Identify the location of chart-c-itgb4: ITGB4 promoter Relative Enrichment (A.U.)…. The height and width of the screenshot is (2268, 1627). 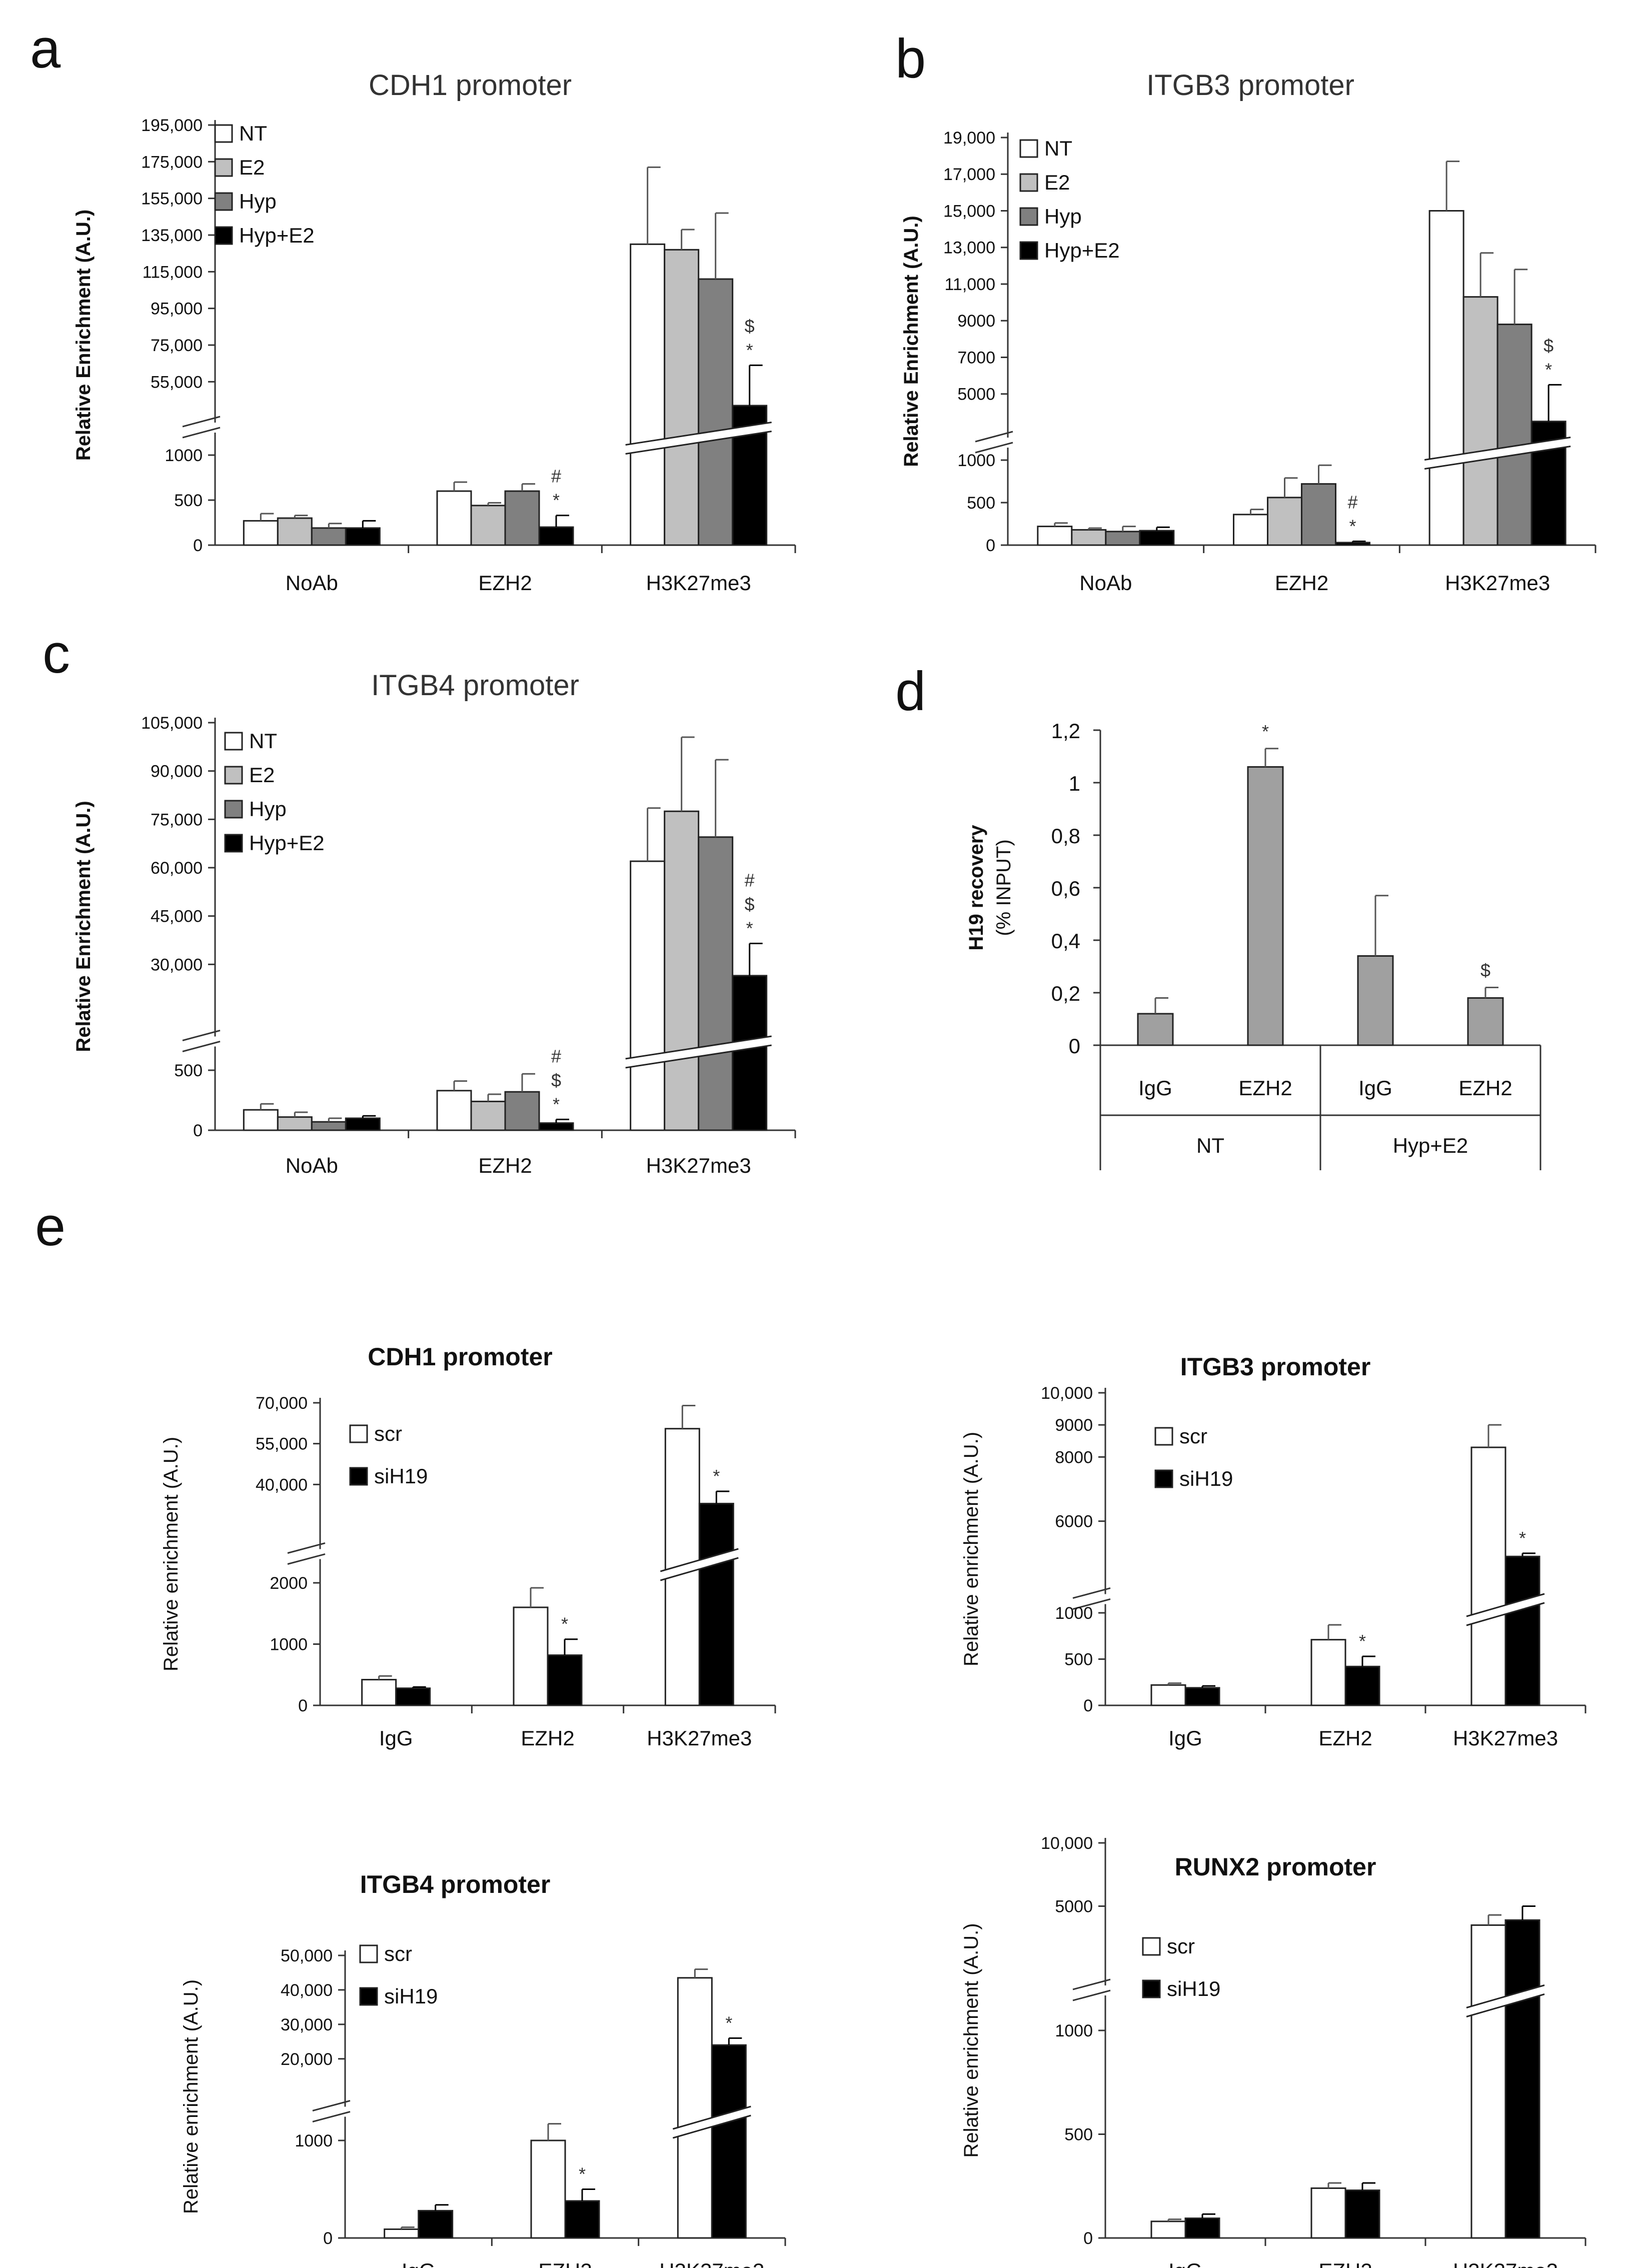
(434, 923).